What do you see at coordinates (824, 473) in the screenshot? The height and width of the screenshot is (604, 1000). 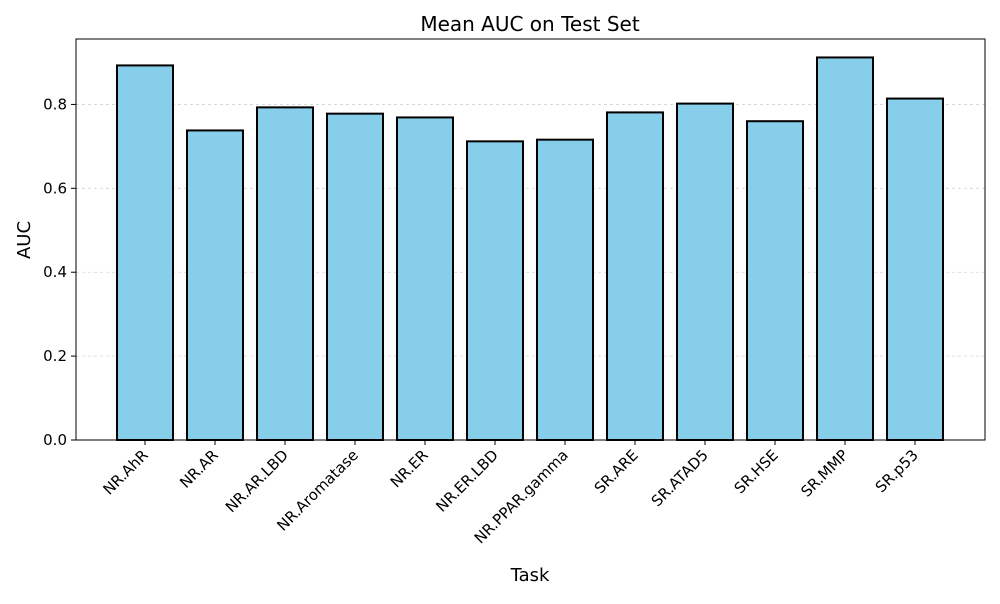 I see `x-tick-label: SR.MMP` at bounding box center [824, 473].